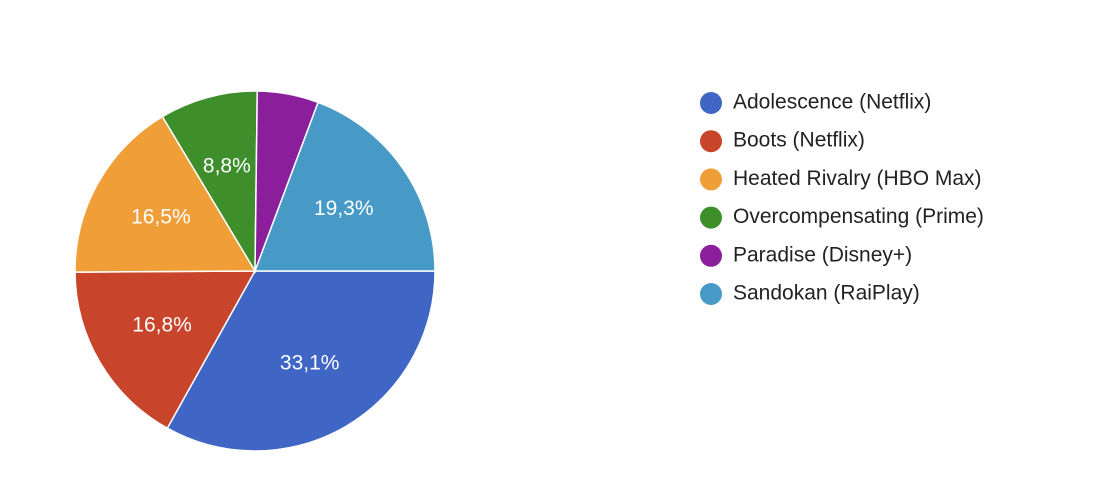 The width and height of the screenshot is (1114, 490). Describe the element at coordinates (857, 178) in the screenshot. I see `legend-label: Heated Rivalry (HBO Max)` at that location.